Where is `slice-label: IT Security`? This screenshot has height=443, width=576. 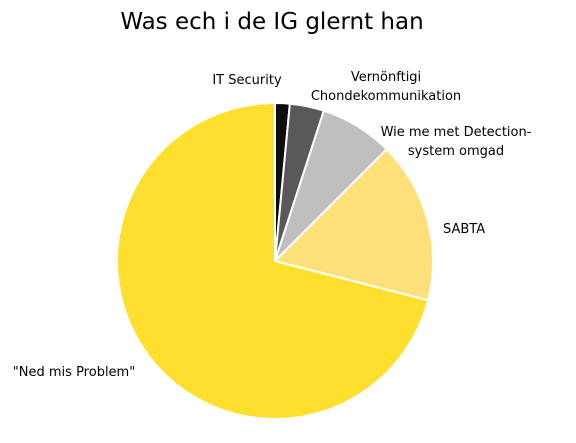 slice-label: IT Security is located at coordinates (247, 80).